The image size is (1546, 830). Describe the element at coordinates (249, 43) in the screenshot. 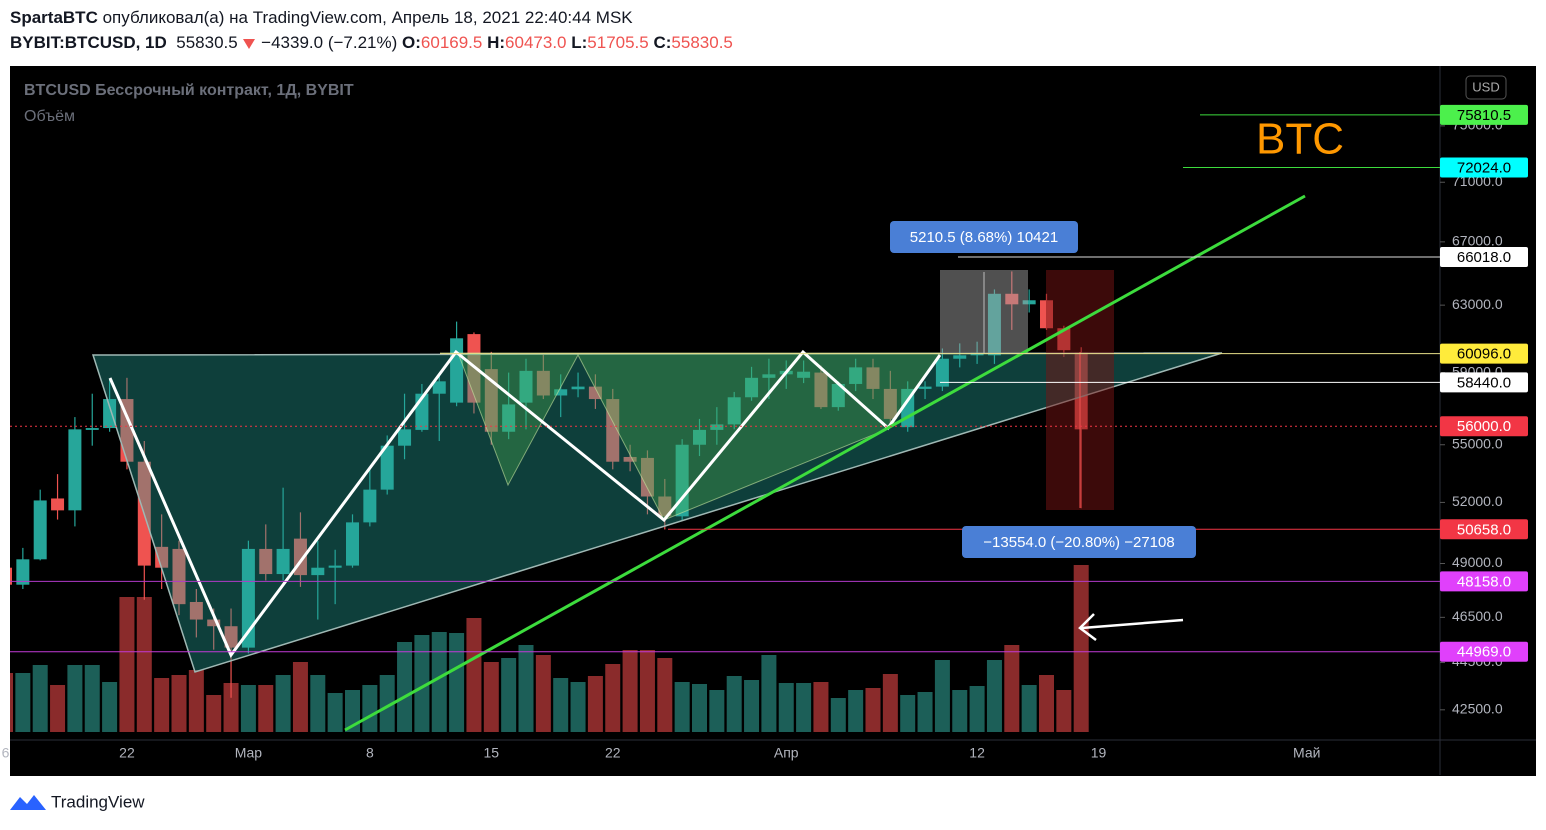

I see `down-icon` at that location.